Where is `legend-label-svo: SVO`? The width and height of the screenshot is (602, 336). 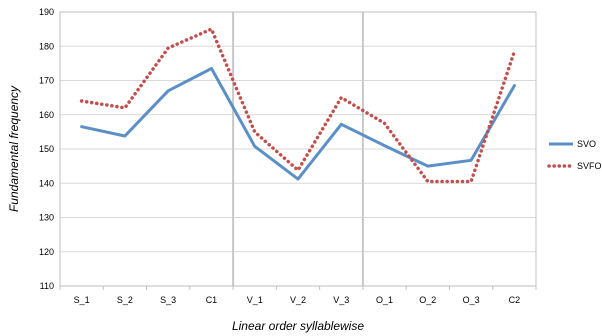 legend-label-svo: SVO is located at coordinates (586, 144).